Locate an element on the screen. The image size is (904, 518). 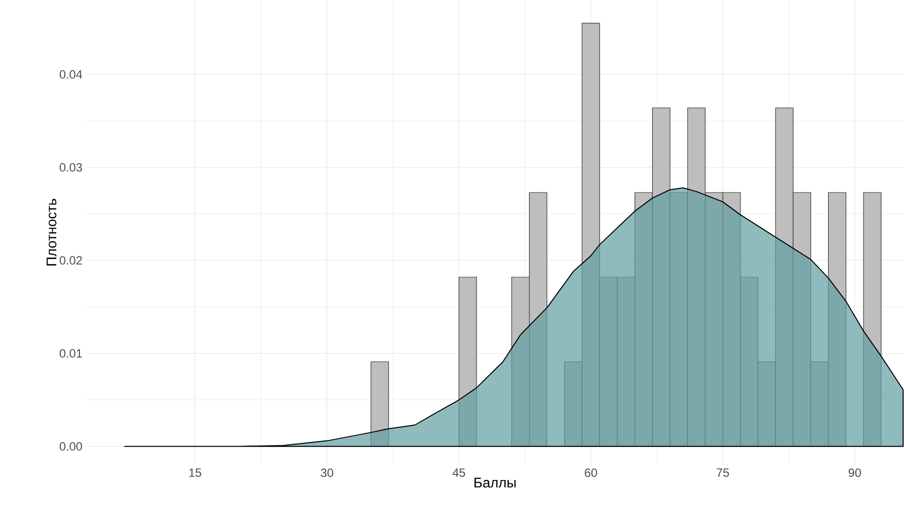
y-tick-label: 0.04 is located at coordinates (71, 74).